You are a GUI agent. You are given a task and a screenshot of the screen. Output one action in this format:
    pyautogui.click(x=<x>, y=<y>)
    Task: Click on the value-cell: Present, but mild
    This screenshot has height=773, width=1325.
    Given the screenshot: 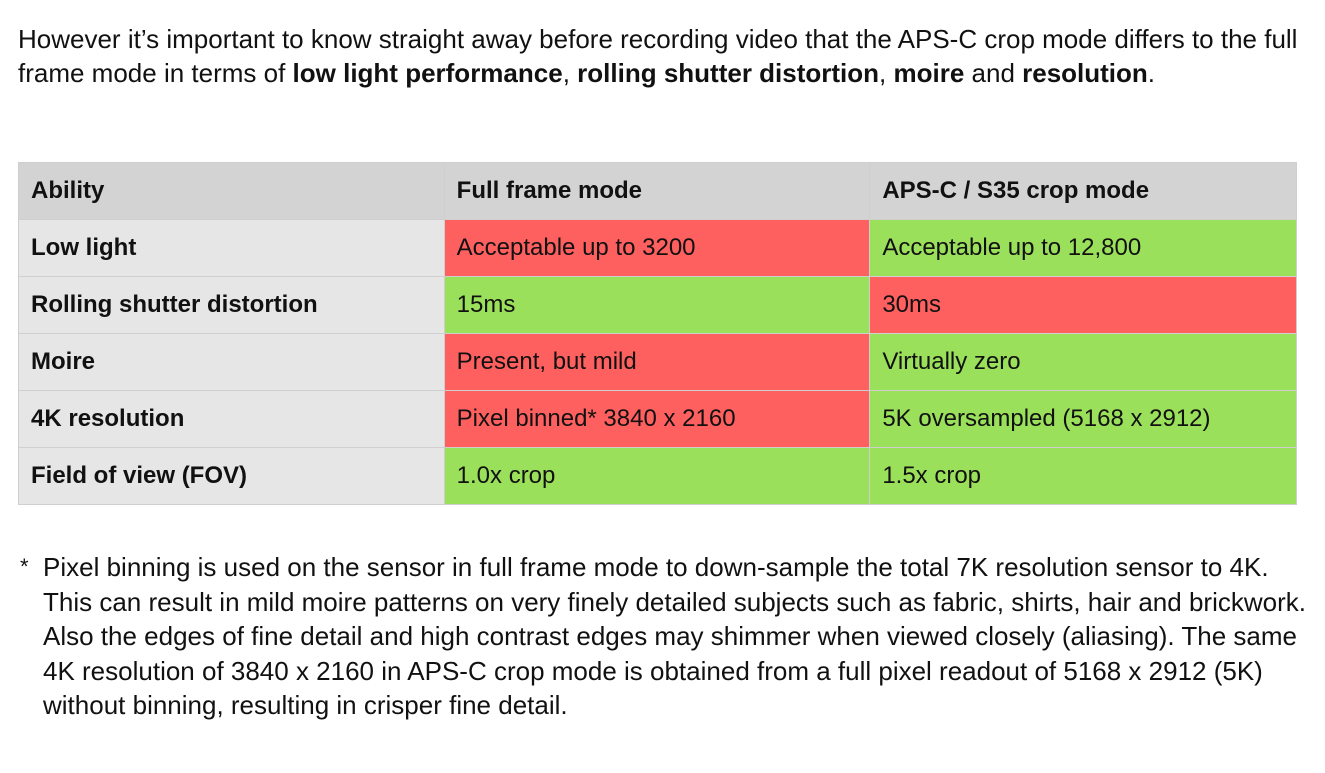 What is the action you would take?
    pyautogui.click(x=657, y=362)
    